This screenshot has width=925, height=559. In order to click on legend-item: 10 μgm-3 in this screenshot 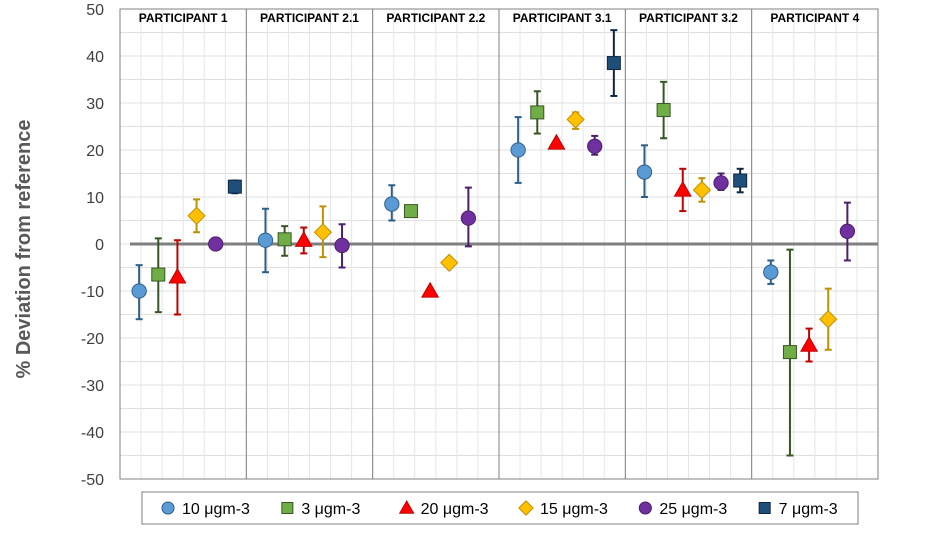, I will do `click(205, 509)`.